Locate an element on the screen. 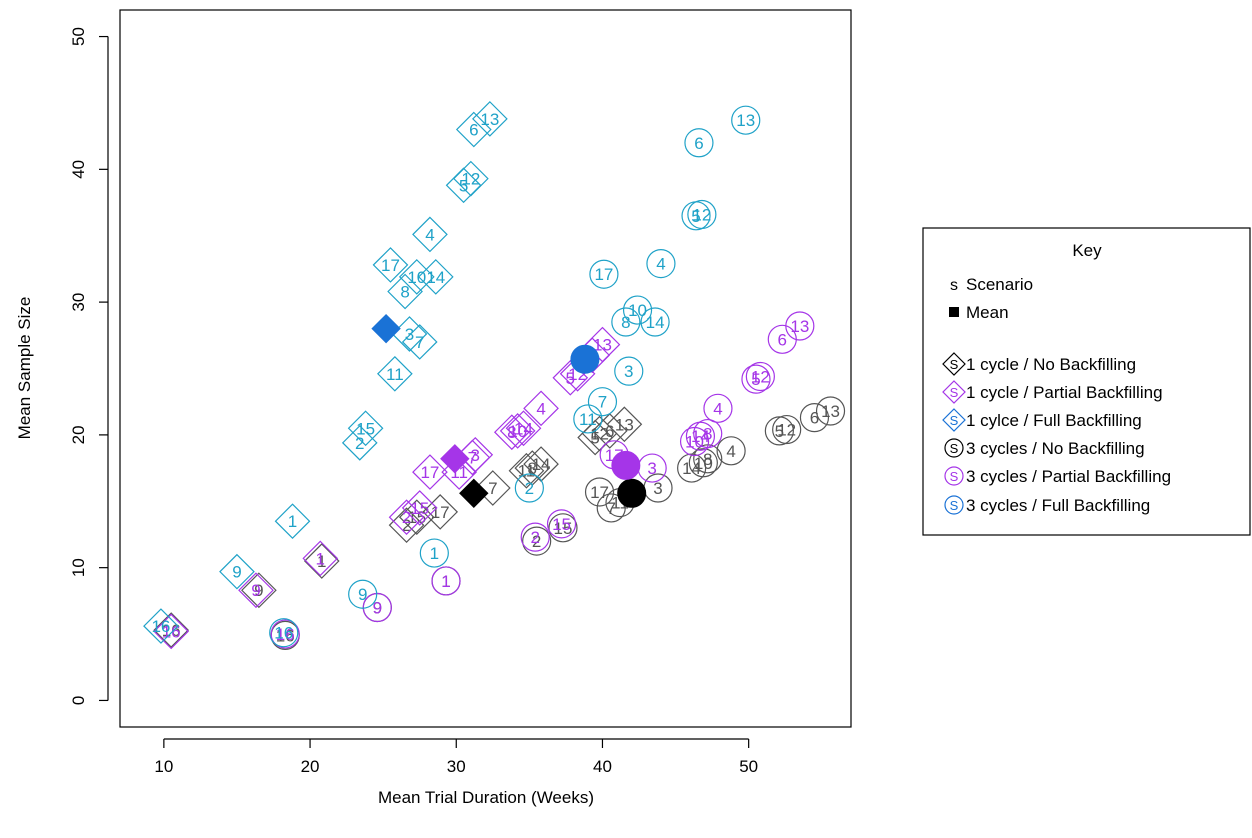 The height and width of the screenshot is (838, 1252). circle-point: 17 is located at coordinates (604, 274).